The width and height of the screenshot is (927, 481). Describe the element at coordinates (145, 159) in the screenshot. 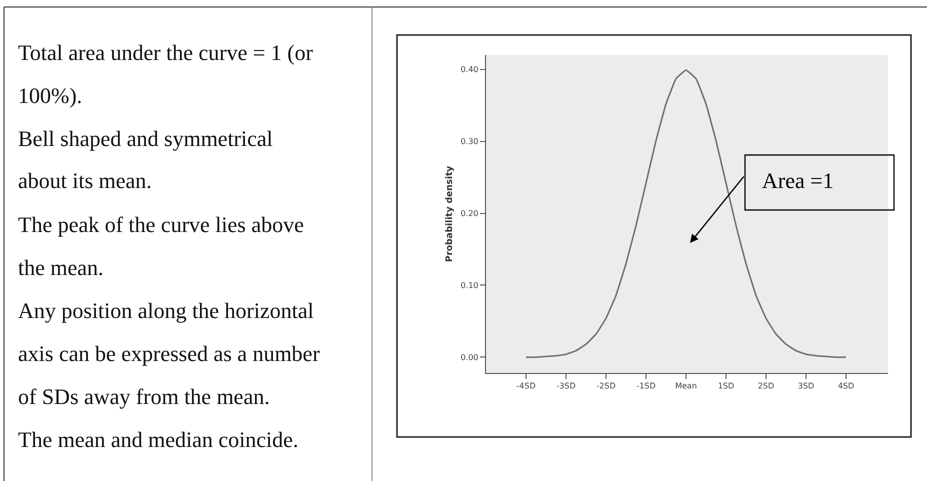

I see `text: Bell shaped and symmetrical about its mean.` at that location.